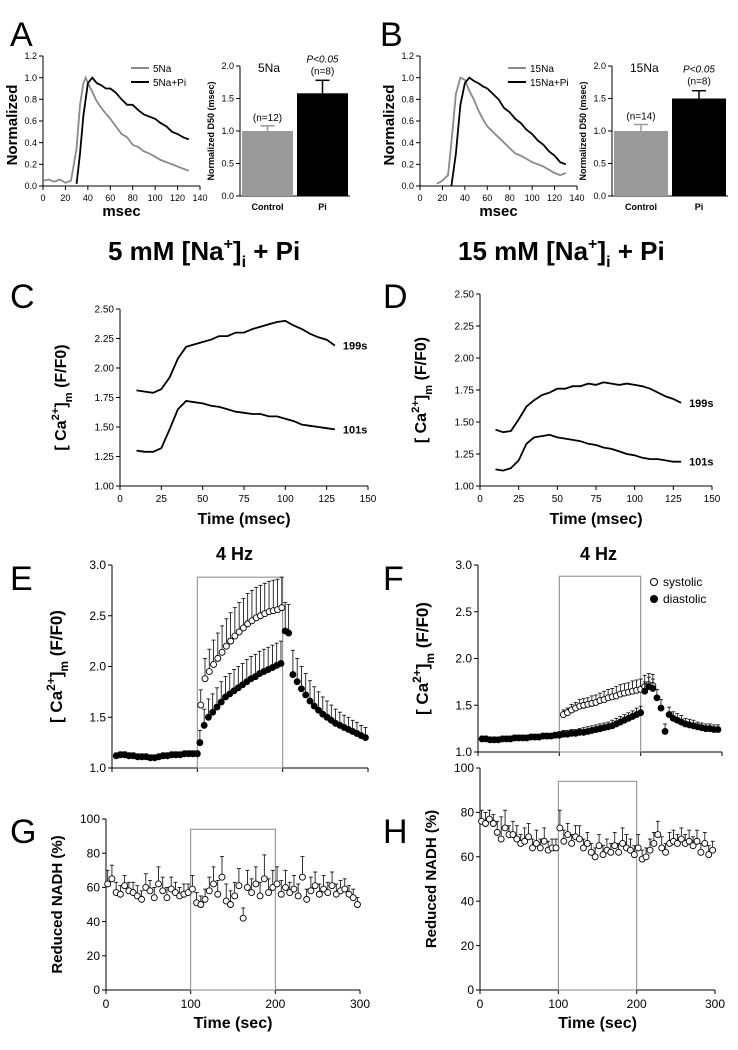  I want to click on H-stimulus-window, so click(597, 885).